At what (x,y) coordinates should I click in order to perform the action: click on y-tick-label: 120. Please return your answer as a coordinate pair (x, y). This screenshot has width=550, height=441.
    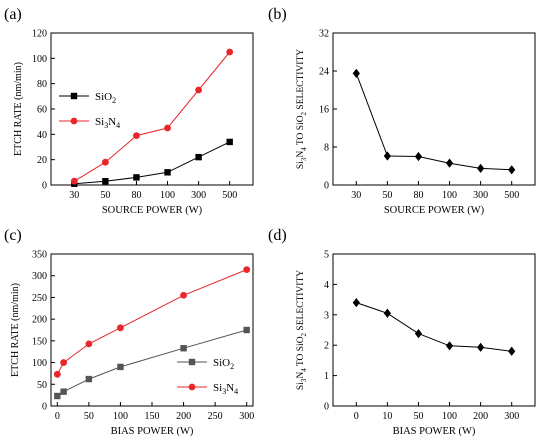
    Looking at the image, I should click on (39, 34).